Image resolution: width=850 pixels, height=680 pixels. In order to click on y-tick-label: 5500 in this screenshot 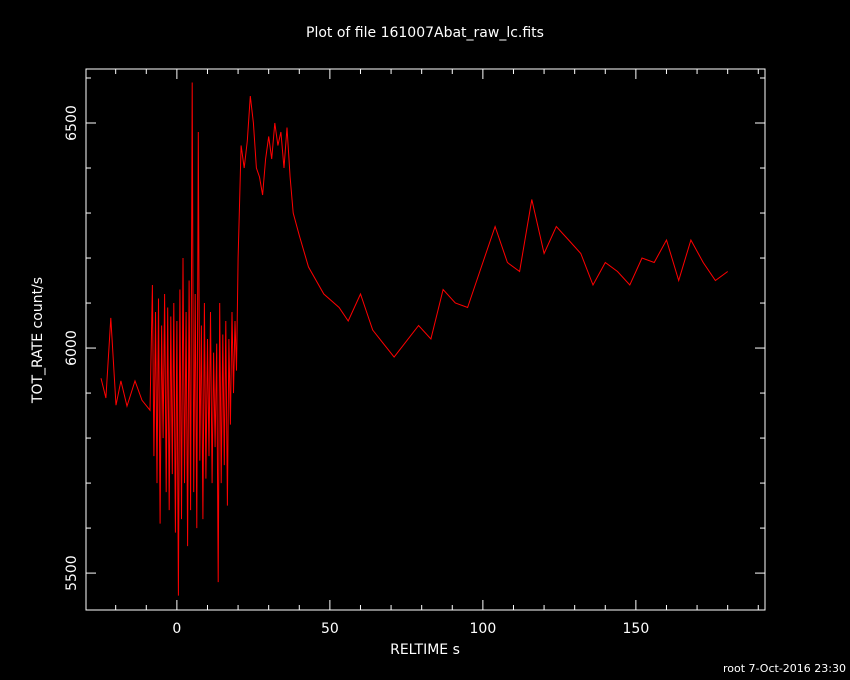, I will do `click(72, 573)`.